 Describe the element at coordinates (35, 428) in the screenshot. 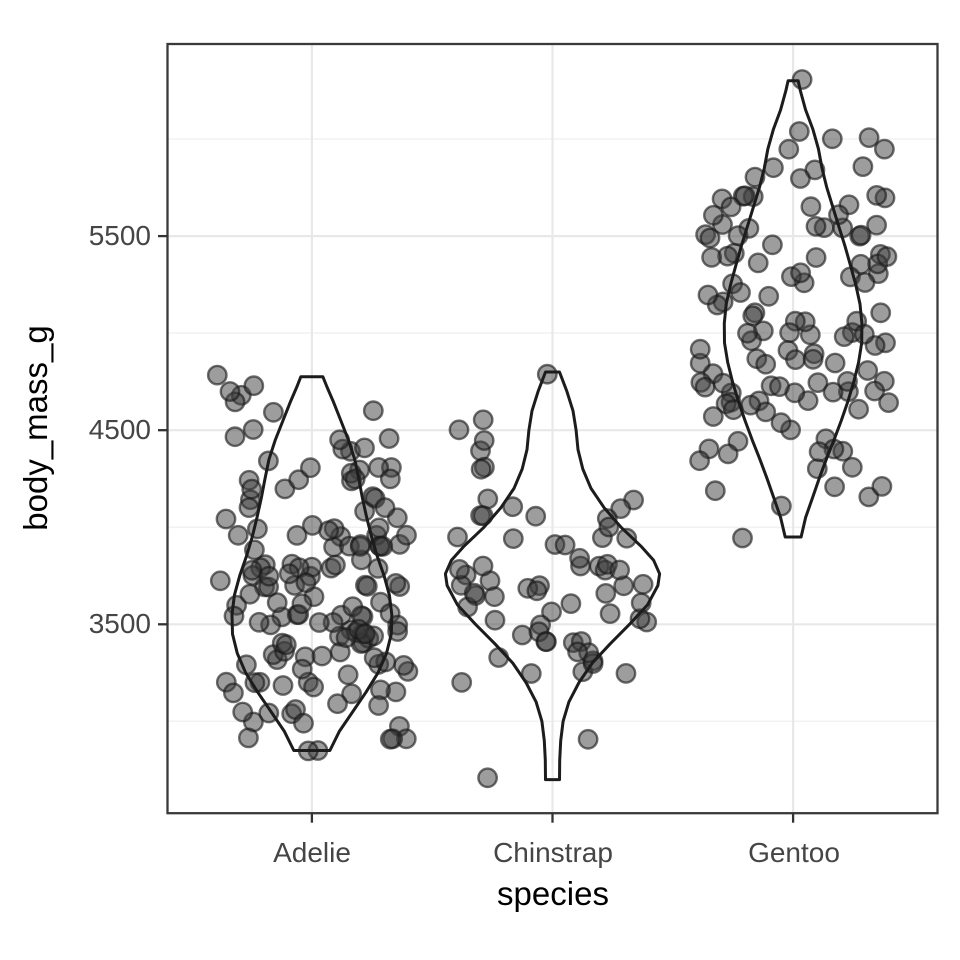

I see `y-axis-title: body_mass_g` at that location.